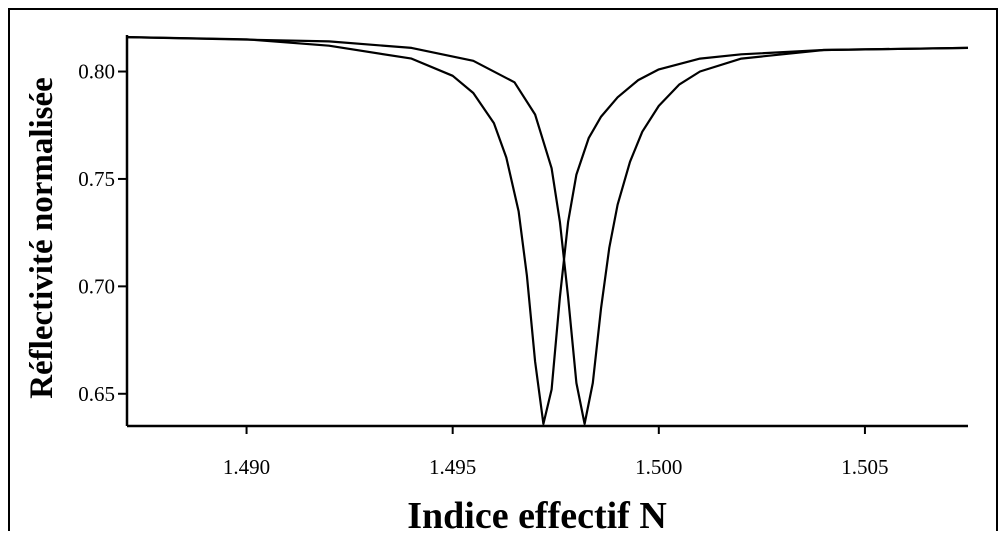 The height and width of the screenshot is (533, 1008). I want to click on x-tick-label: 1.495, so click(452, 467).